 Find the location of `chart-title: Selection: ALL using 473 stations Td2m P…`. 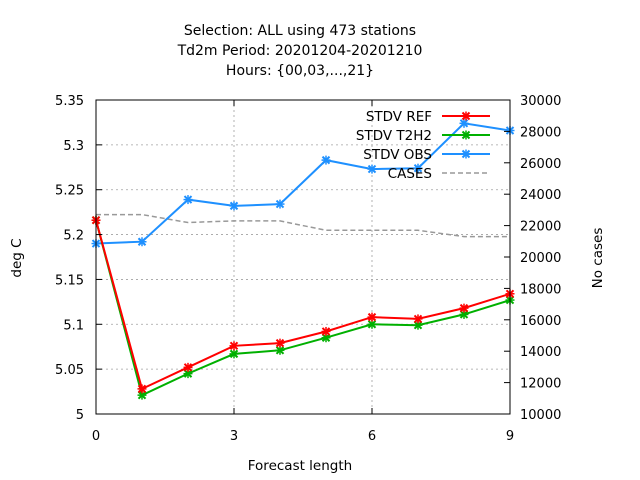

chart-title: Selection: ALL using 473 stations Td2m P… is located at coordinates (300, 51).